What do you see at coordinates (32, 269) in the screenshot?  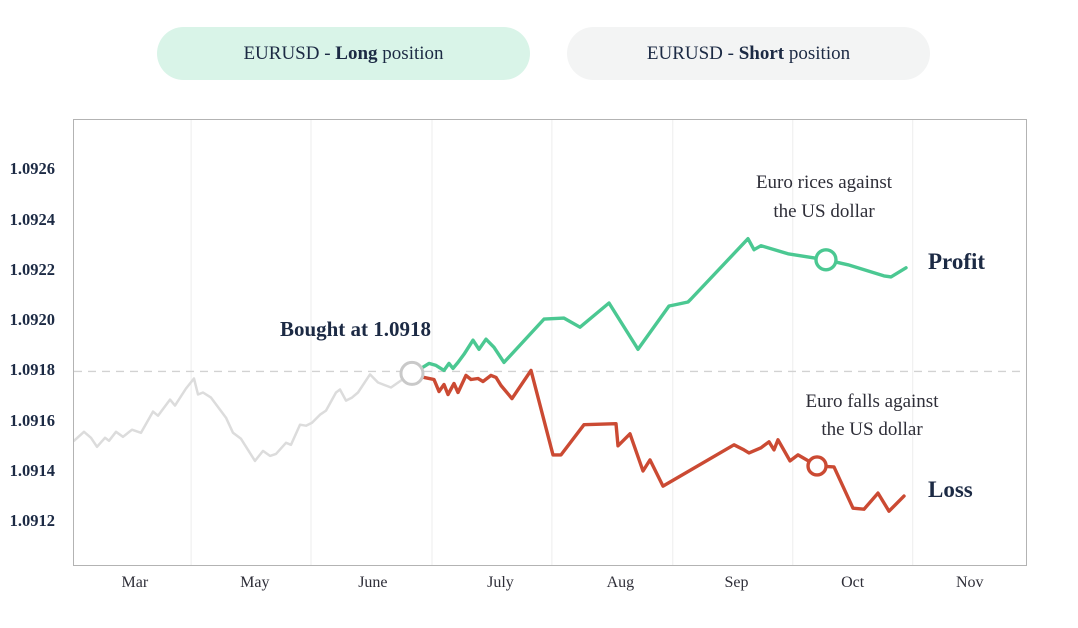 I see `y-tick-label: 1.0922` at bounding box center [32, 269].